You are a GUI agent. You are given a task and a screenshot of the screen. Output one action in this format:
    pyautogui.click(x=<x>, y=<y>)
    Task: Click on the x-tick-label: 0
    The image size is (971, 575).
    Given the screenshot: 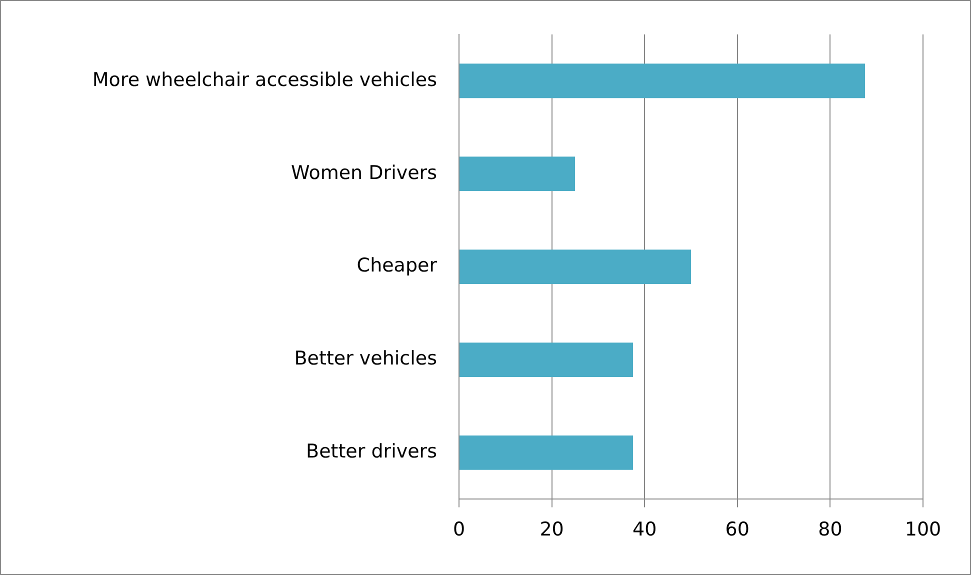 What is the action you would take?
    pyautogui.click(x=459, y=529)
    